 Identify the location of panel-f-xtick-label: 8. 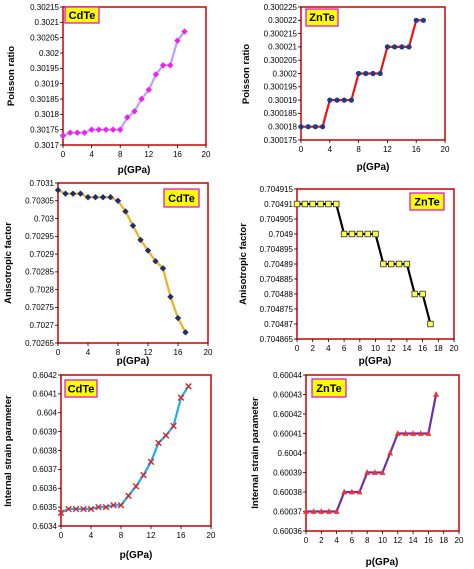
(367, 540).